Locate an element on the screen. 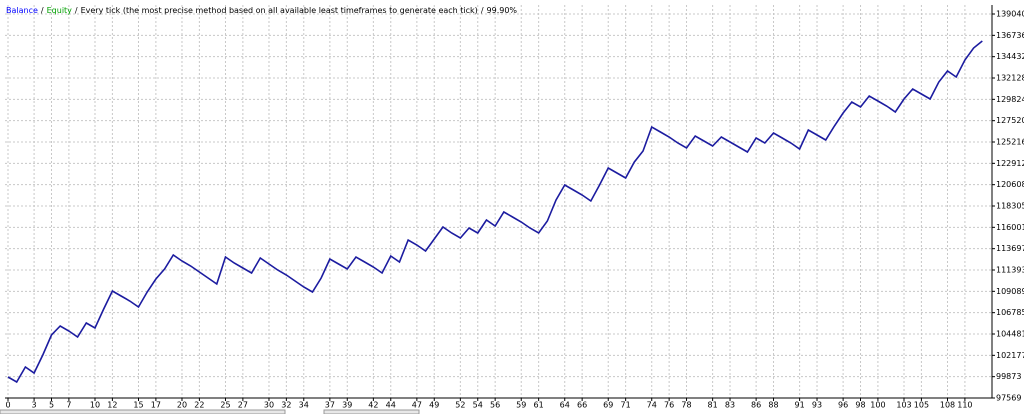  y-tick-label: 139040 is located at coordinates (1010, 14).